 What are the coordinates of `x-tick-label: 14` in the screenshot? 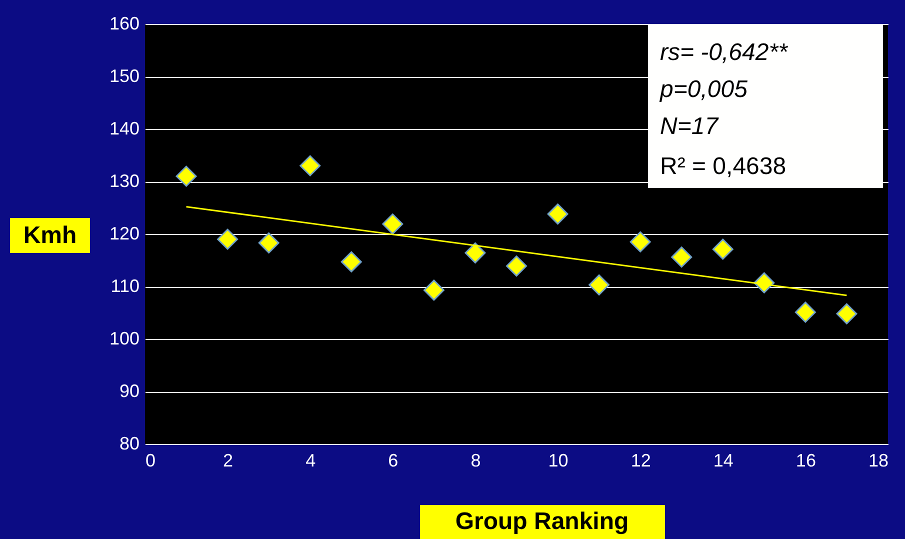 It's located at (723, 460).